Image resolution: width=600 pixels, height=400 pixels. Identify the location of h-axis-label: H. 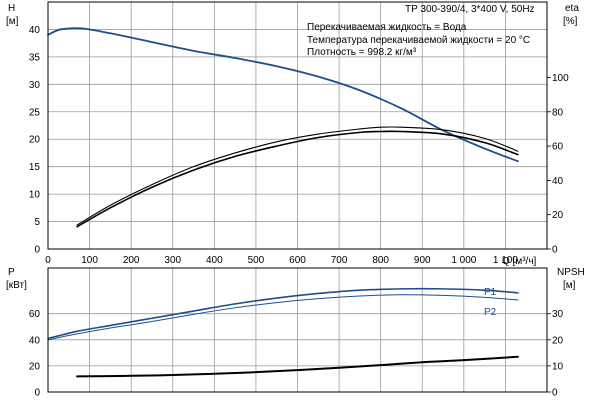
(11, 8).